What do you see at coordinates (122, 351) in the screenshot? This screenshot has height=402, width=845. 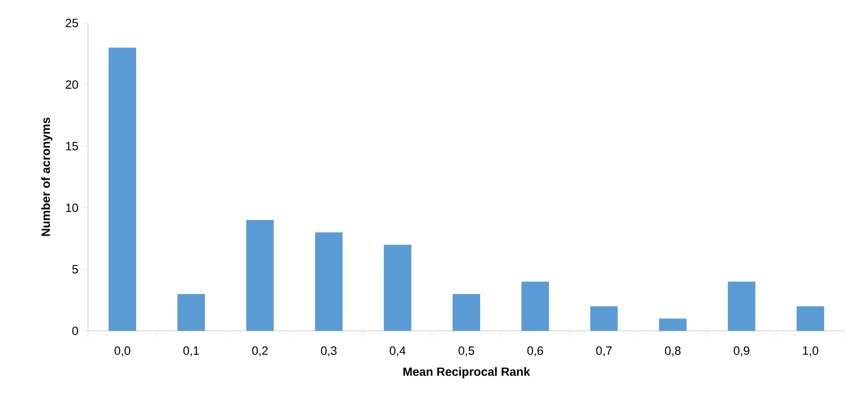 I see `x-tick-label: 0,0` at bounding box center [122, 351].